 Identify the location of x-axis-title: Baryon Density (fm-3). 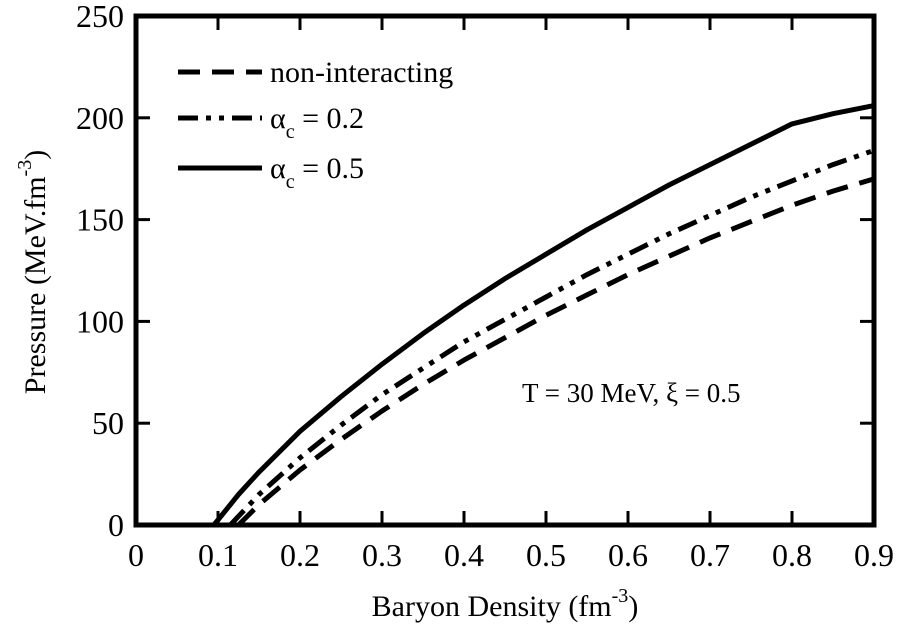
(505, 604).